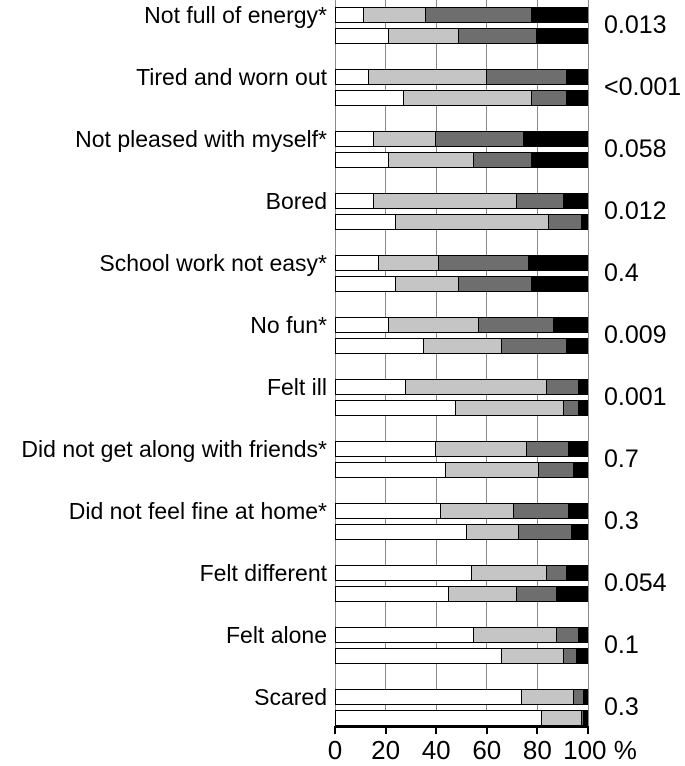 The height and width of the screenshot is (766, 685). What do you see at coordinates (621, 273) in the screenshot?
I see `p-value: 0.4` at bounding box center [621, 273].